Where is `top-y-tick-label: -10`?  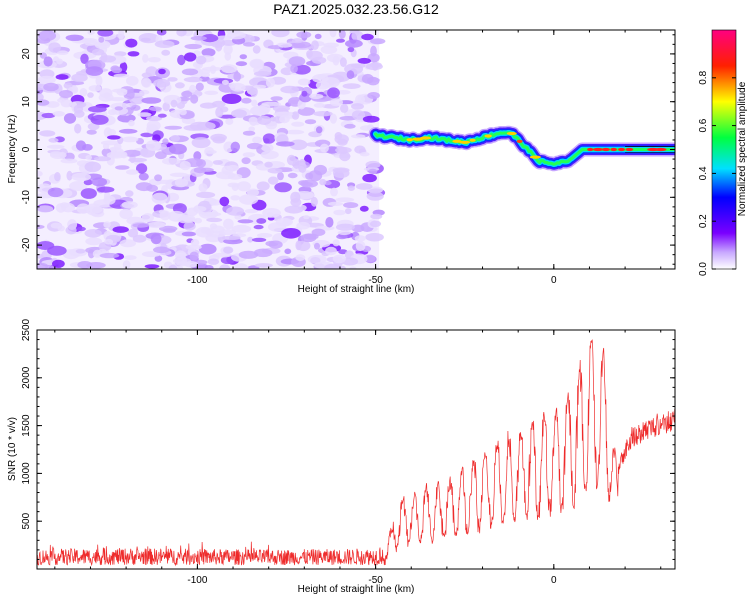 top-y-tick-label: -10 is located at coordinates (26, 197).